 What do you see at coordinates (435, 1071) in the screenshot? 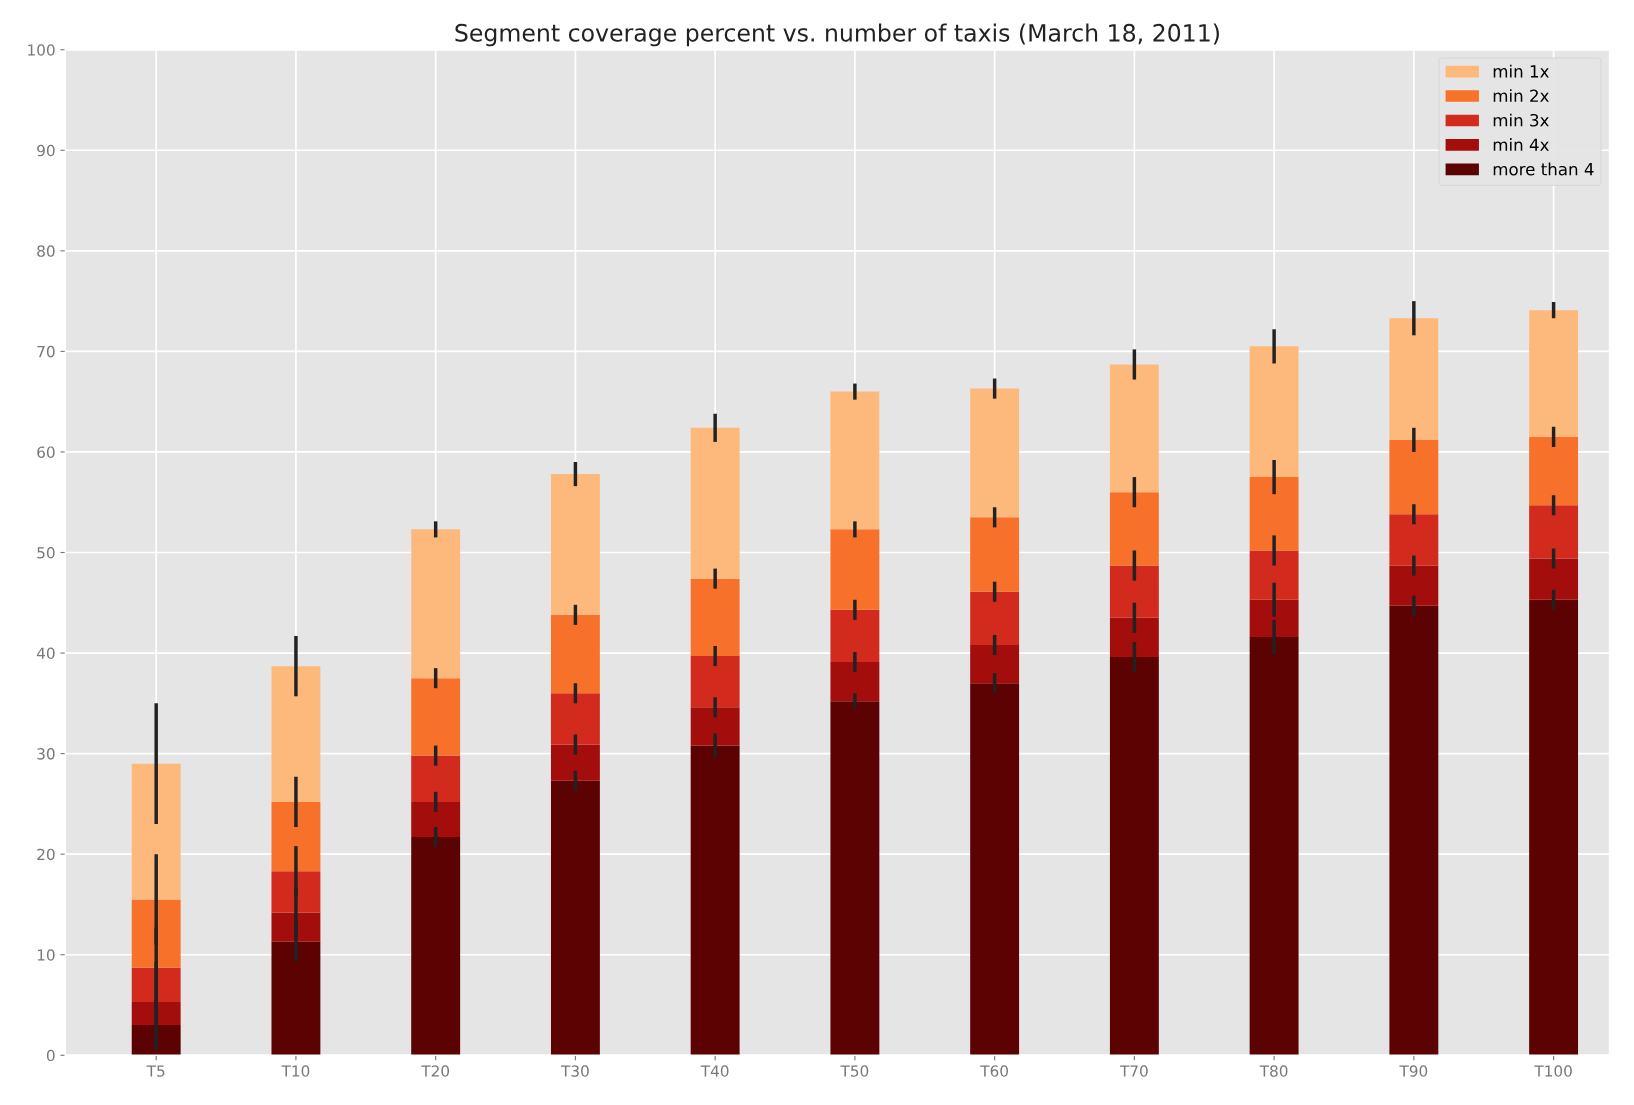
I see `x-tick-label: T20` at bounding box center [435, 1071].